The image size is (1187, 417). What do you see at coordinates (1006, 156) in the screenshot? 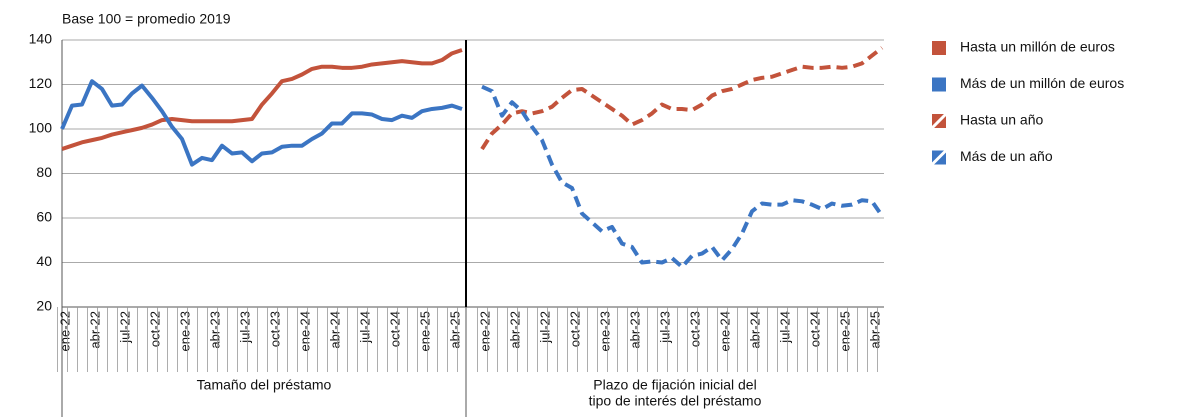
I see `legend-label: Más de un año` at bounding box center [1006, 156].